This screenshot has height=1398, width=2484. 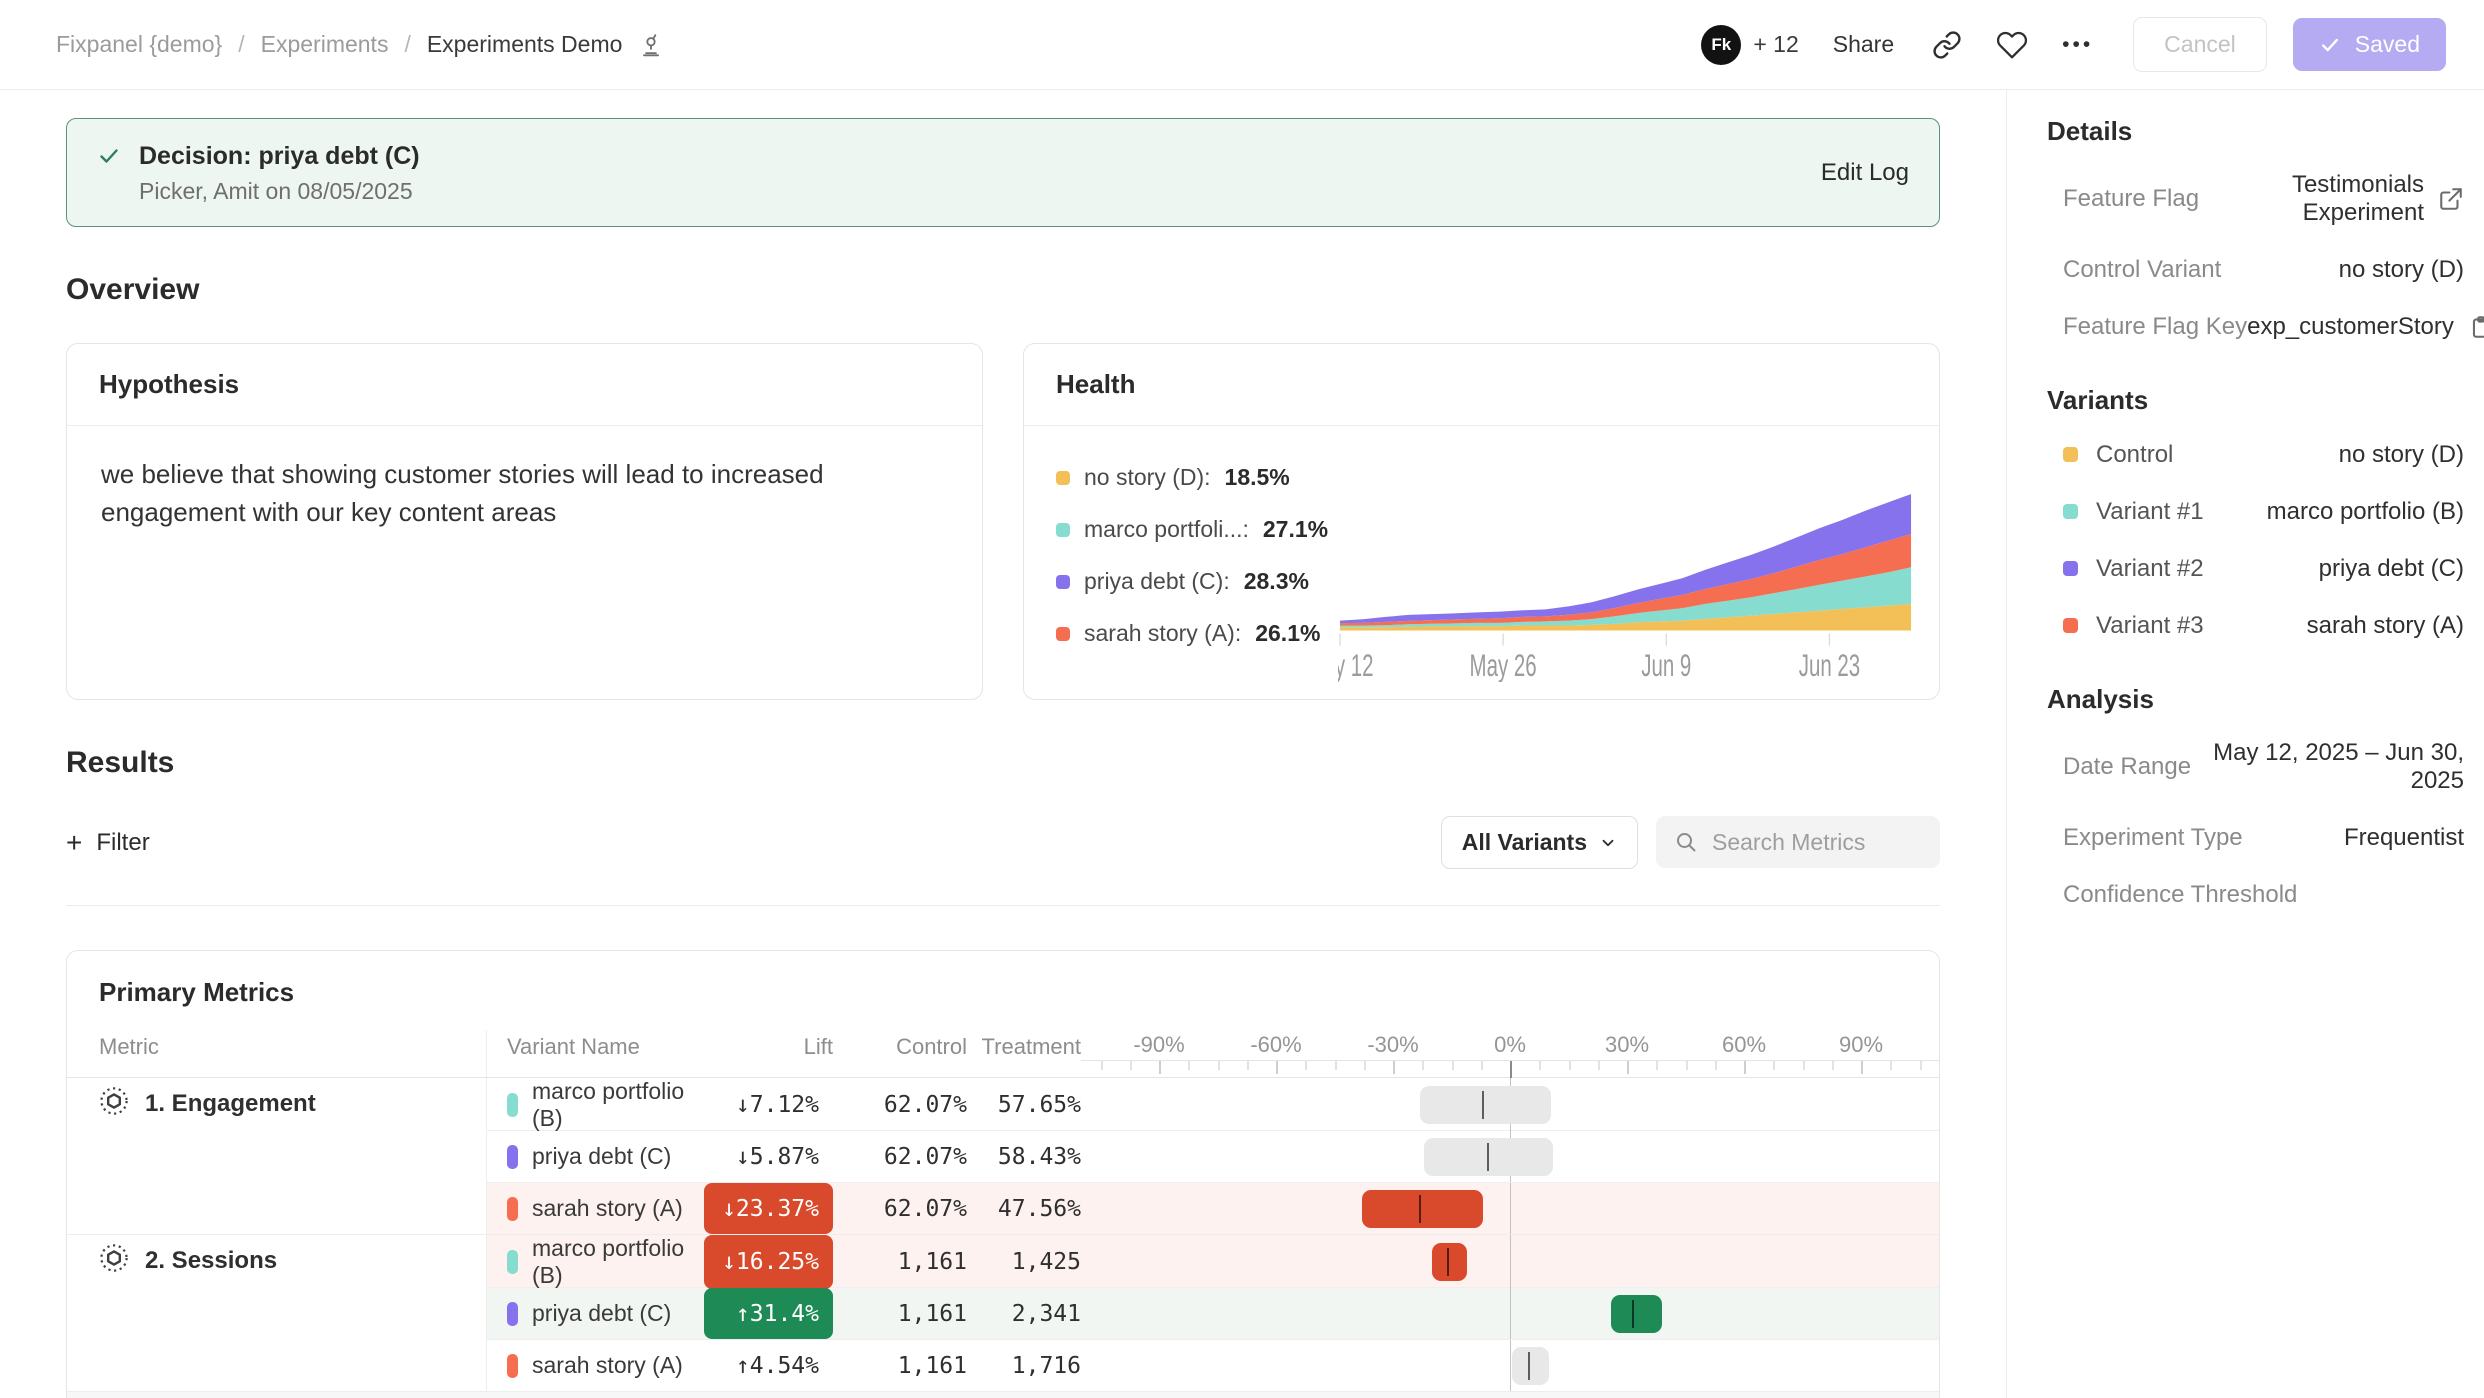 I want to click on axis-tick-label: -90%, so click(x=1159, y=1044).